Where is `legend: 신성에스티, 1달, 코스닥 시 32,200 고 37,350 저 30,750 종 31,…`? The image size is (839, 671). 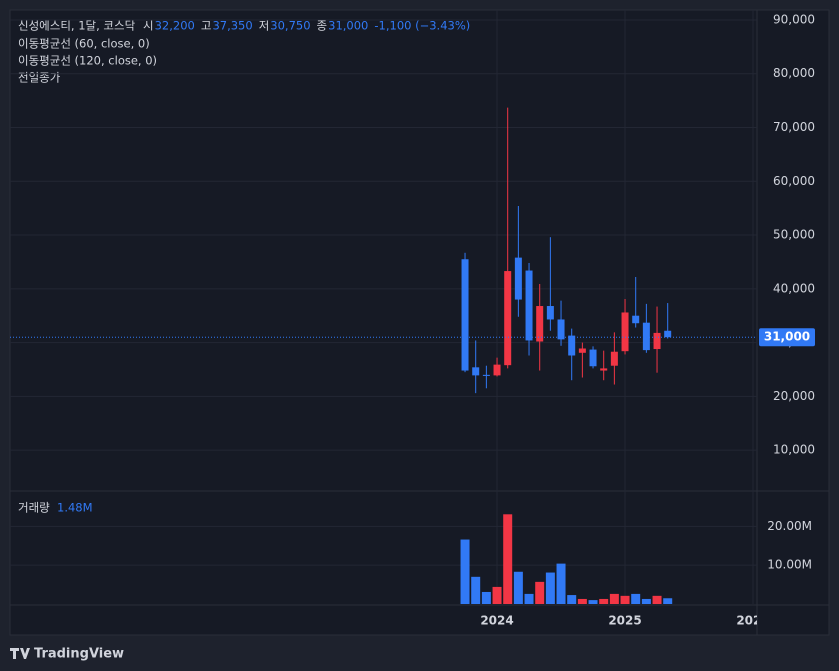
legend: 신성에스티, 1달, 코스닥 시 32,200 고 37,350 저 30,750 종 31,… is located at coordinates (244, 26).